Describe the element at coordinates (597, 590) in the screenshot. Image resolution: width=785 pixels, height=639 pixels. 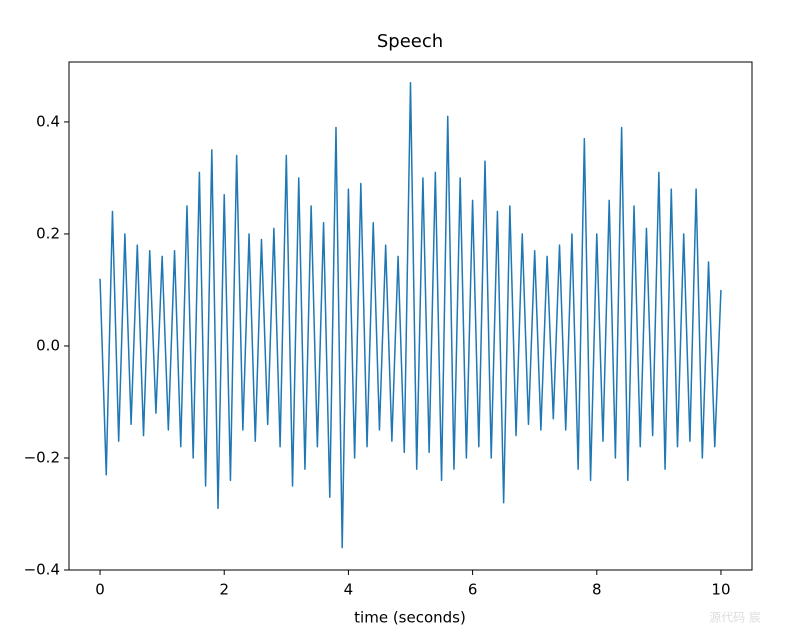
I see `x-tick-label: 8` at that location.